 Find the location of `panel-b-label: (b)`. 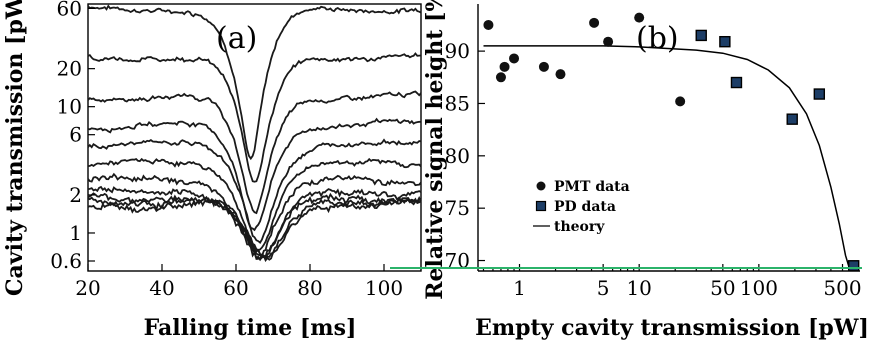

panel-b-label: (b) is located at coordinates (657, 38).